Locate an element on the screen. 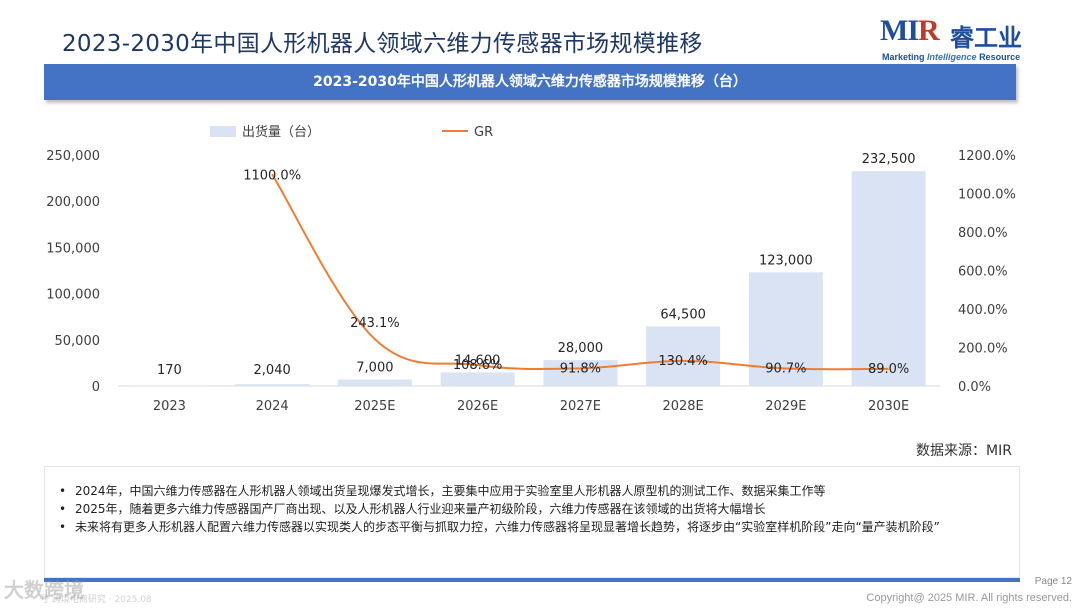  x-tick-label: 2024 is located at coordinates (272, 406).